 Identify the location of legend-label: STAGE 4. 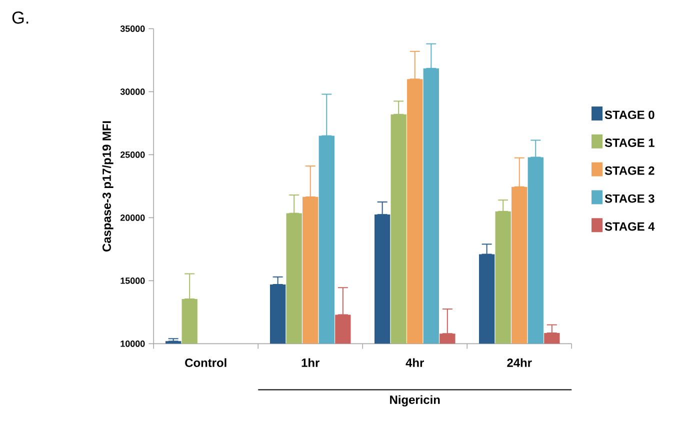
(629, 226).